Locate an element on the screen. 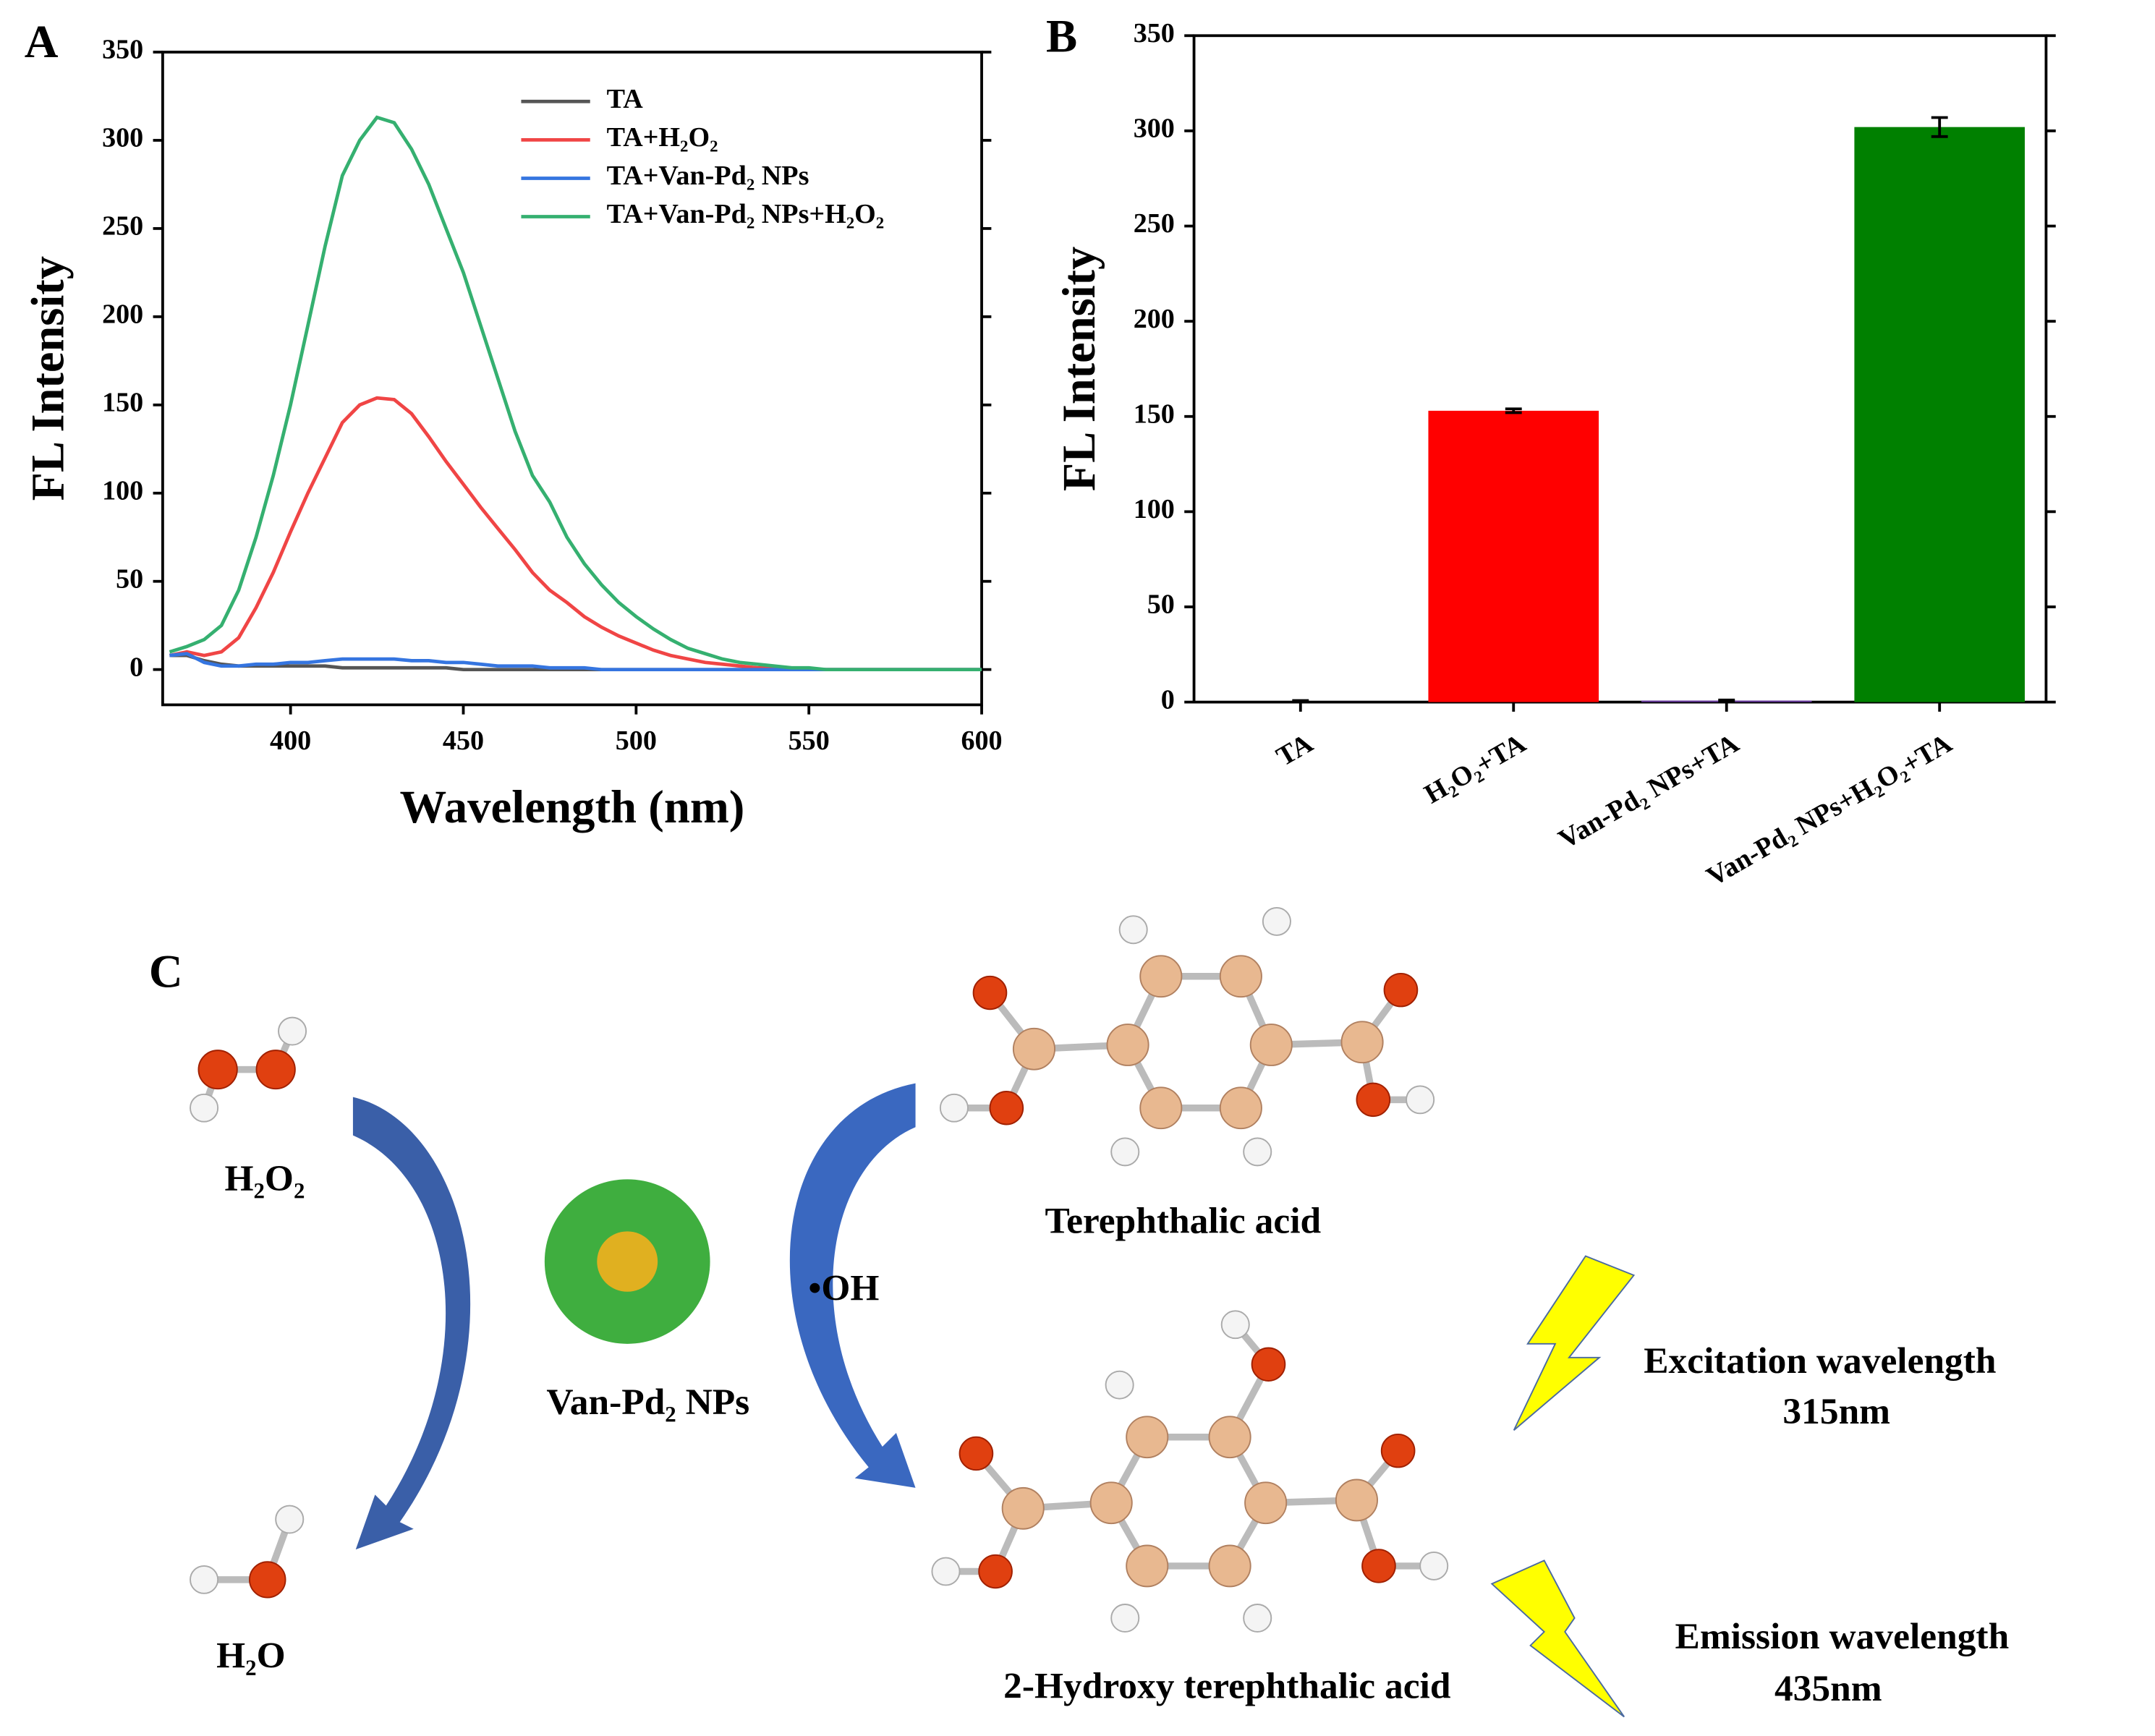 The image size is (2155, 1736). nanoparticle-core is located at coordinates (627, 1262).